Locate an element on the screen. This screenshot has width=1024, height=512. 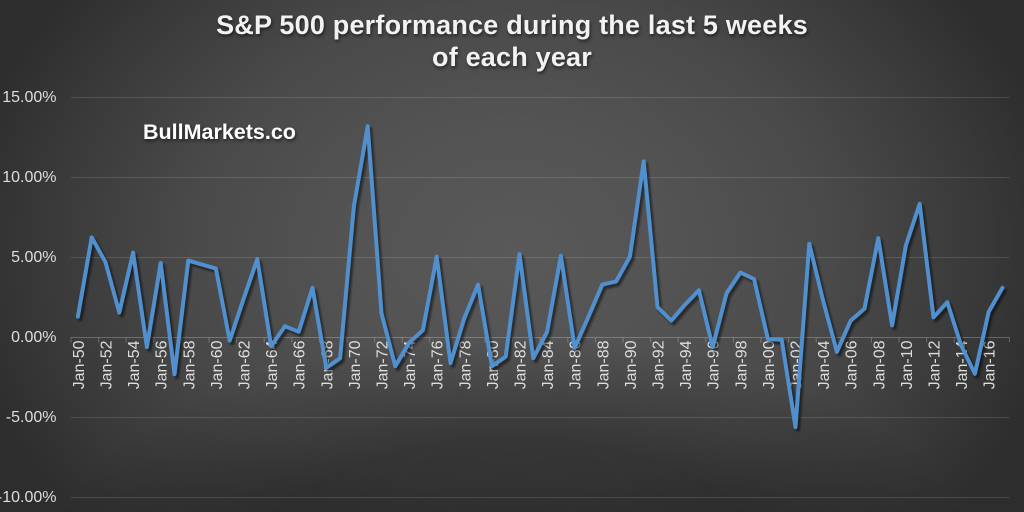
svg-text: 10.00% is located at coordinates (29, 177).